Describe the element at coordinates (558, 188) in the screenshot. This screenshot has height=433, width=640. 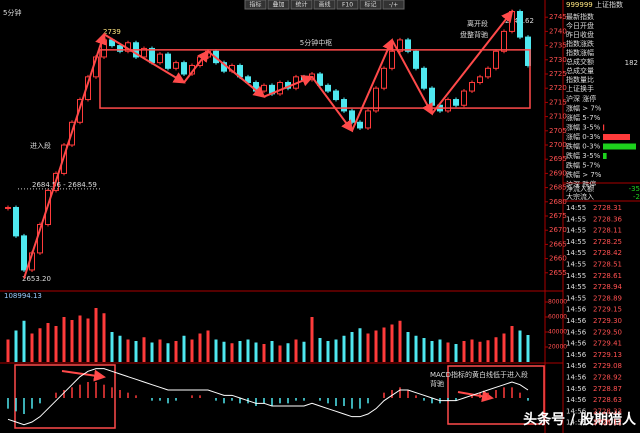
I see `y-tick-label: 2685` at that location.